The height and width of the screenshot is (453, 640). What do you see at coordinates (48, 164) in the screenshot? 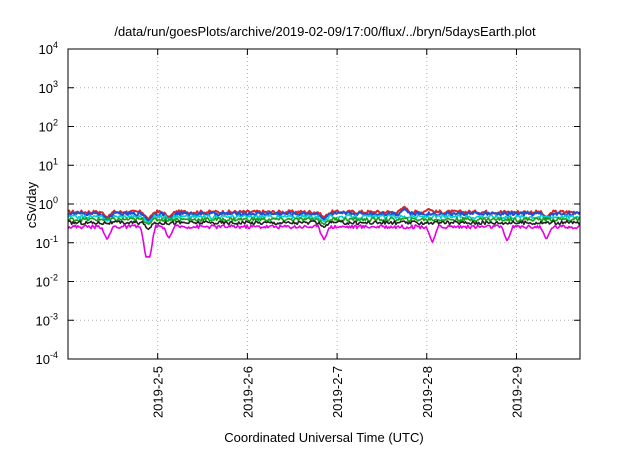
I see `y-tick-label: 10¹` at bounding box center [48, 164].